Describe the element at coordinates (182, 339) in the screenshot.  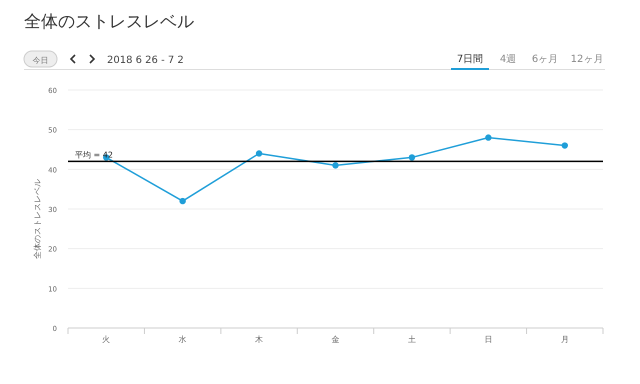
I see `x-tick-label: 水` at that location.